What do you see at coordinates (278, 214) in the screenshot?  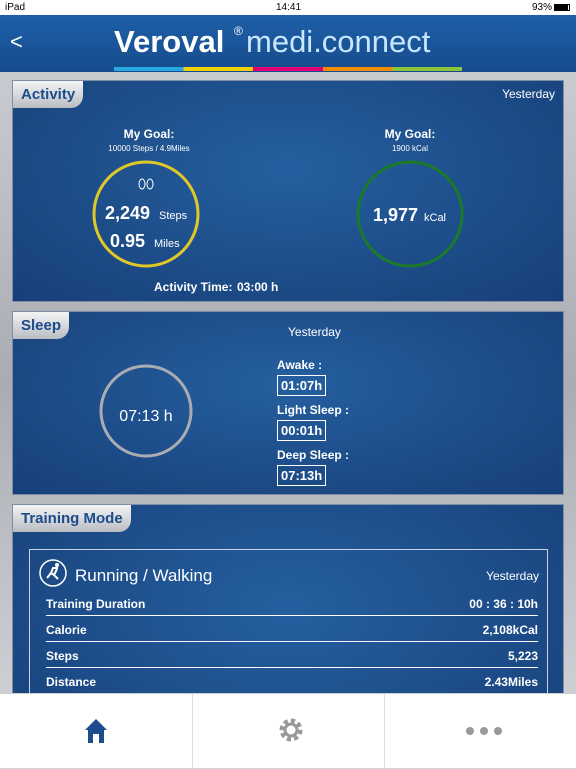 I see `rings` at bounding box center [278, 214].